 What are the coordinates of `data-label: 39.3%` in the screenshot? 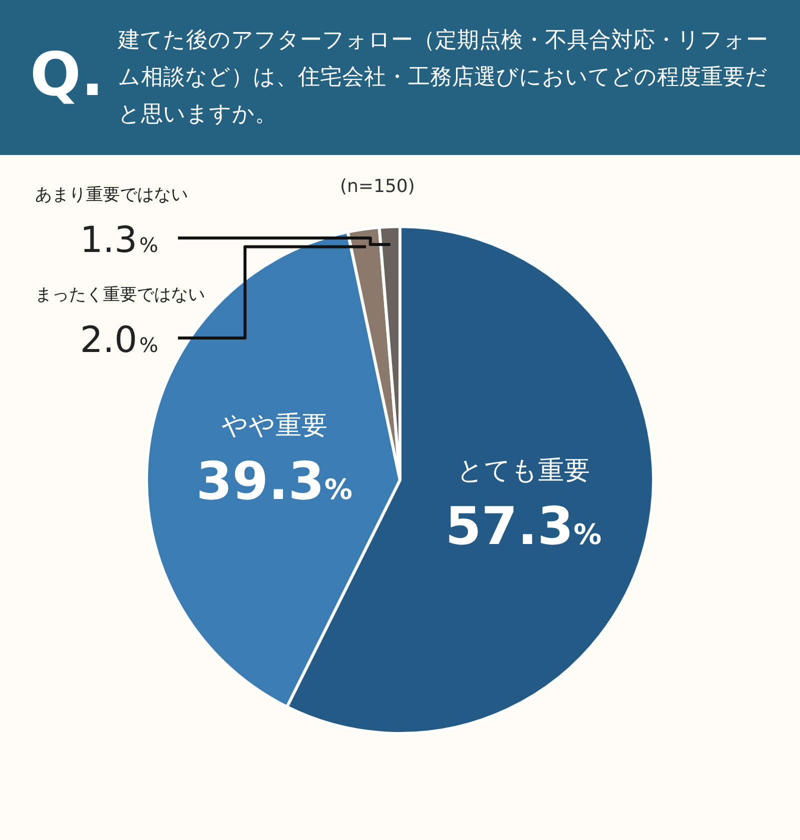 It's located at (274, 482).